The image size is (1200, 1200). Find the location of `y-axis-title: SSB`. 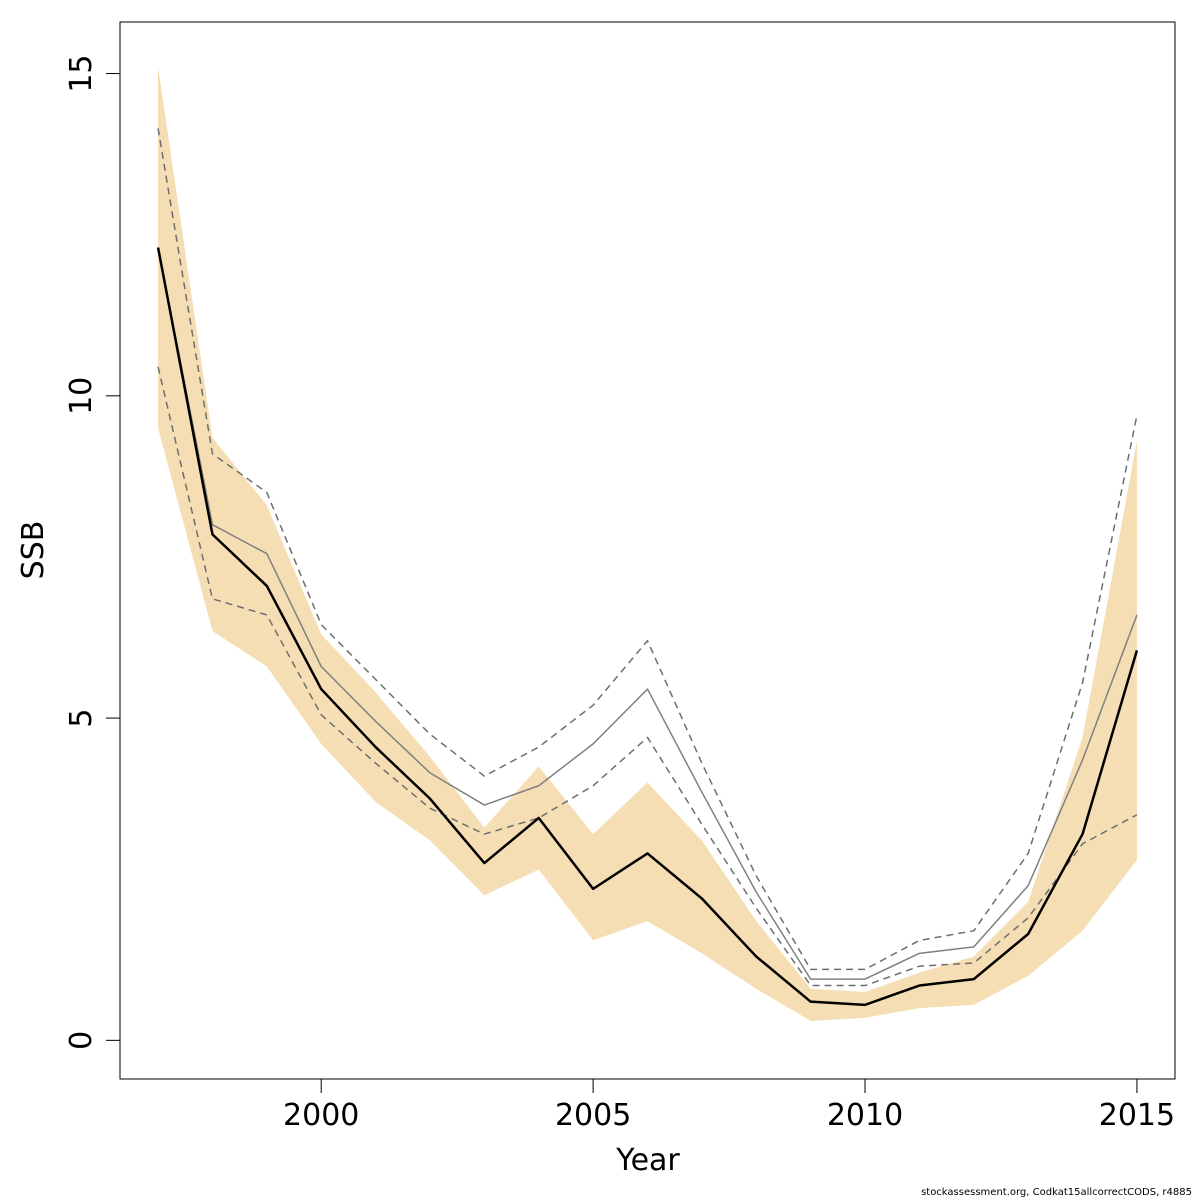

y-axis-title: SSB is located at coordinates (33, 550).